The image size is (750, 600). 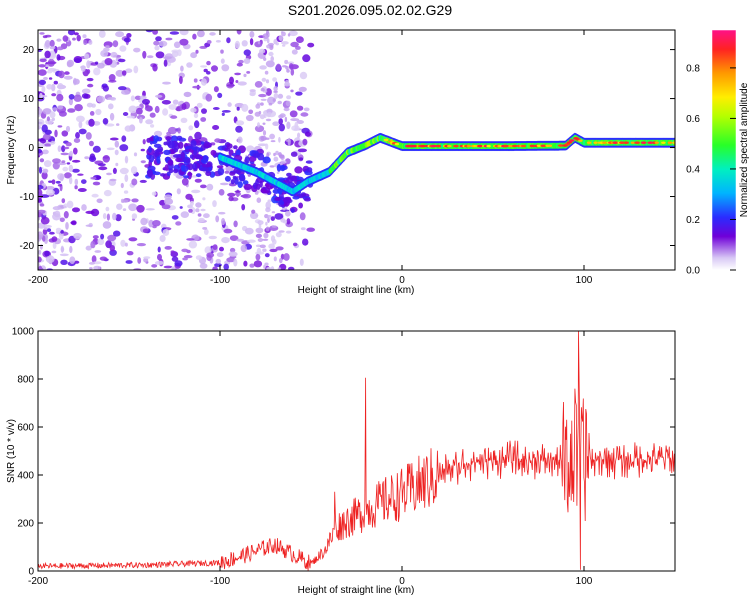 I want to click on x-tick-label: 0, so click(x=402, y=280).